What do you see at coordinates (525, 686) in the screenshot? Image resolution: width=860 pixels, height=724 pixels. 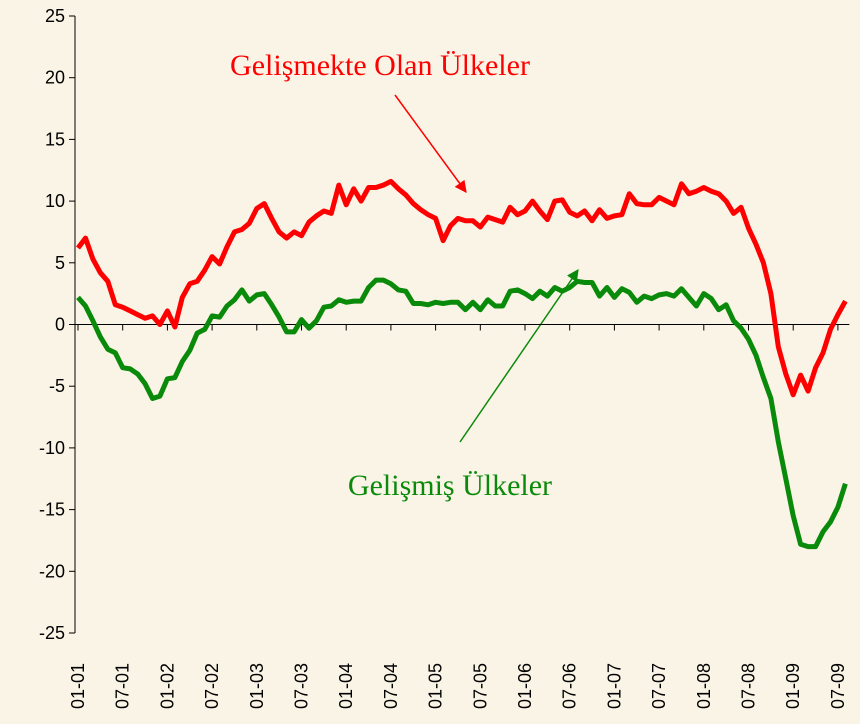 I see `x-tick-label: 01-06` at bounding box center [525, 686].